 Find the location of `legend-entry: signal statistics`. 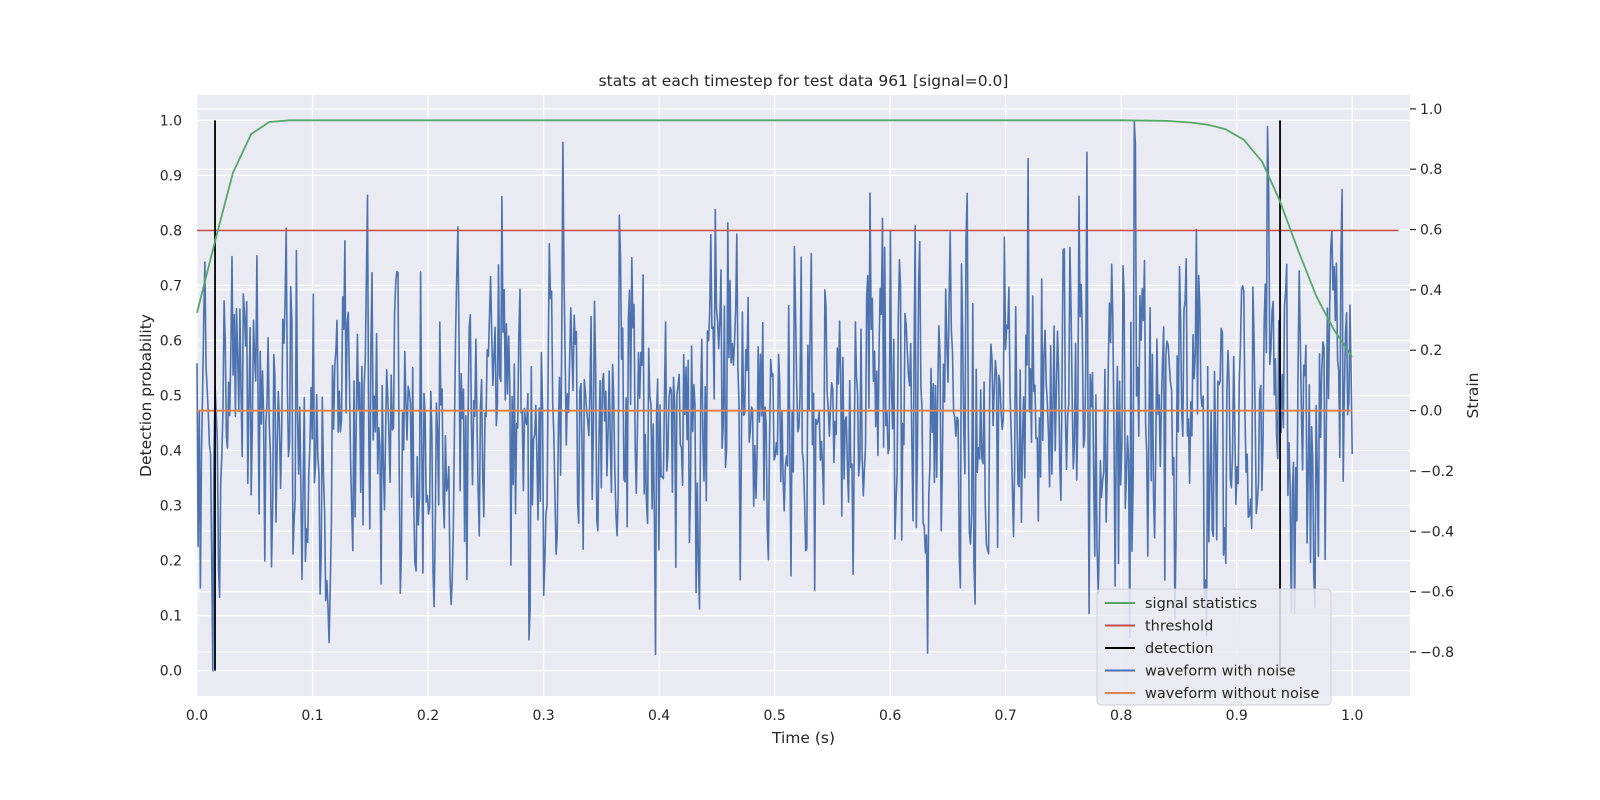

legend-entry: signal statistics is located at coordinates (1201, 604).